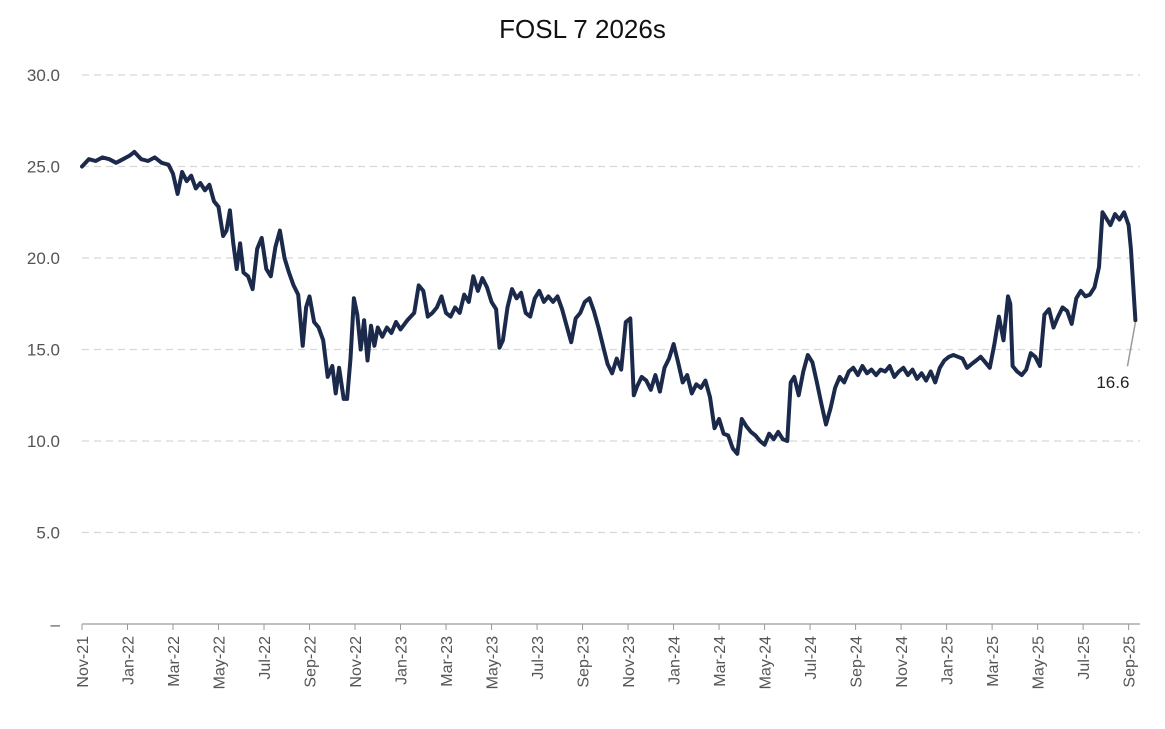 Image resolution: width=1165 pixels, height=729 pixels. Describe the element at coordinates (220, 662) in the screenshot. I see `x-tick-label: May-22` at that location.